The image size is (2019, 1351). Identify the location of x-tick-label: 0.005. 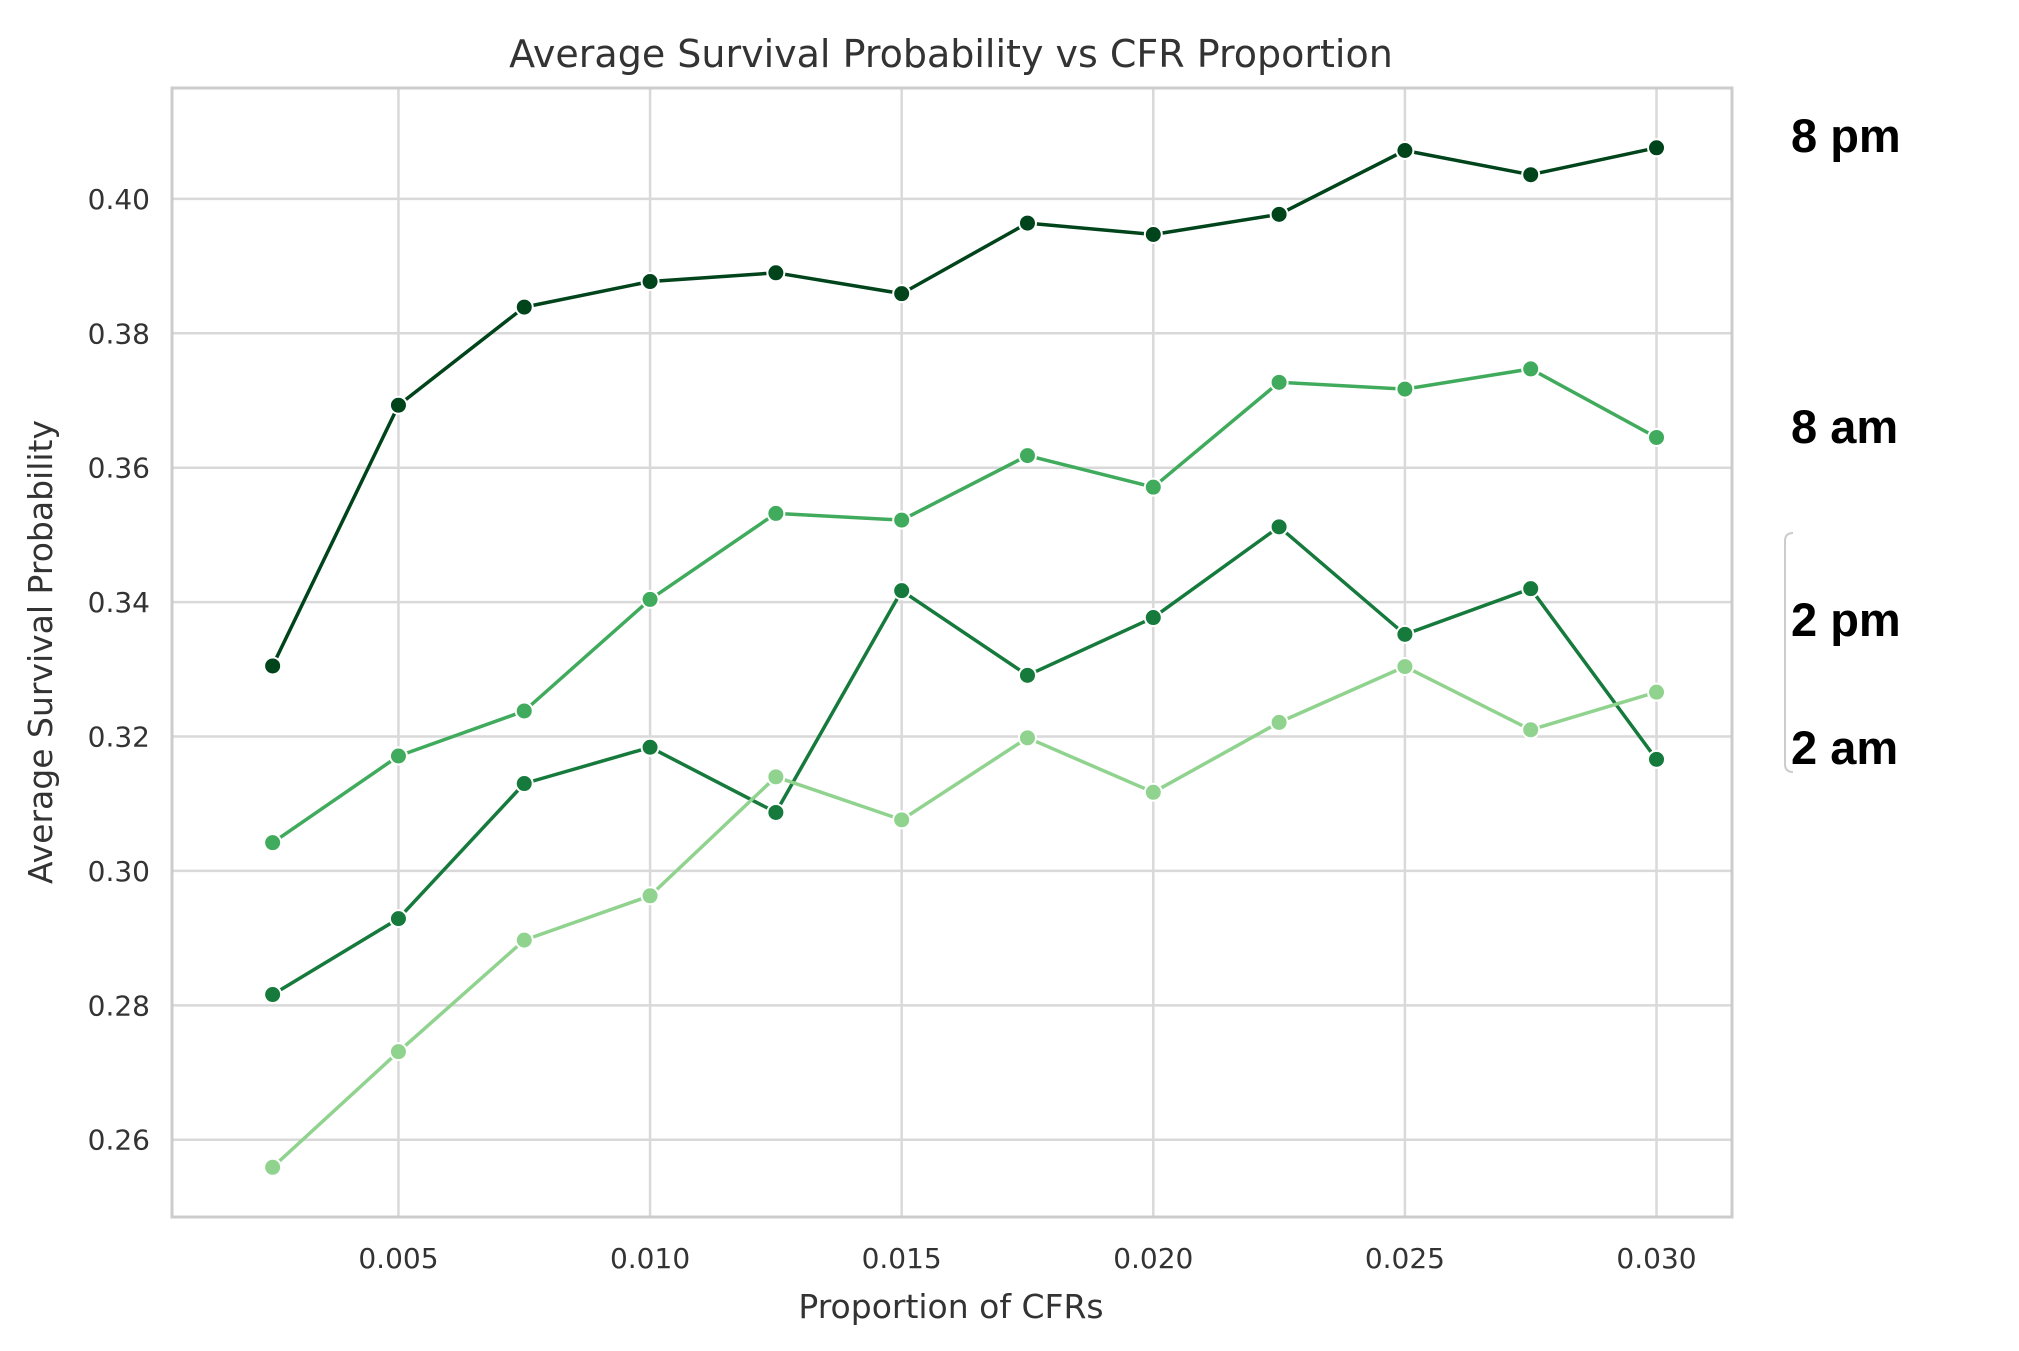
(398, 1258).